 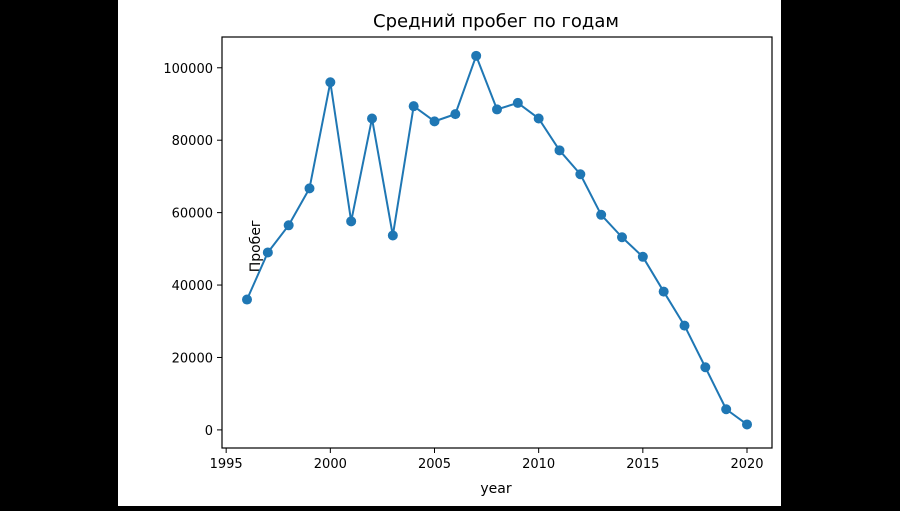 What do you see at coordinates (256, 246) in the screenshot?
I see `y-axis-label: Пробег` at bounding box center [256, 246].